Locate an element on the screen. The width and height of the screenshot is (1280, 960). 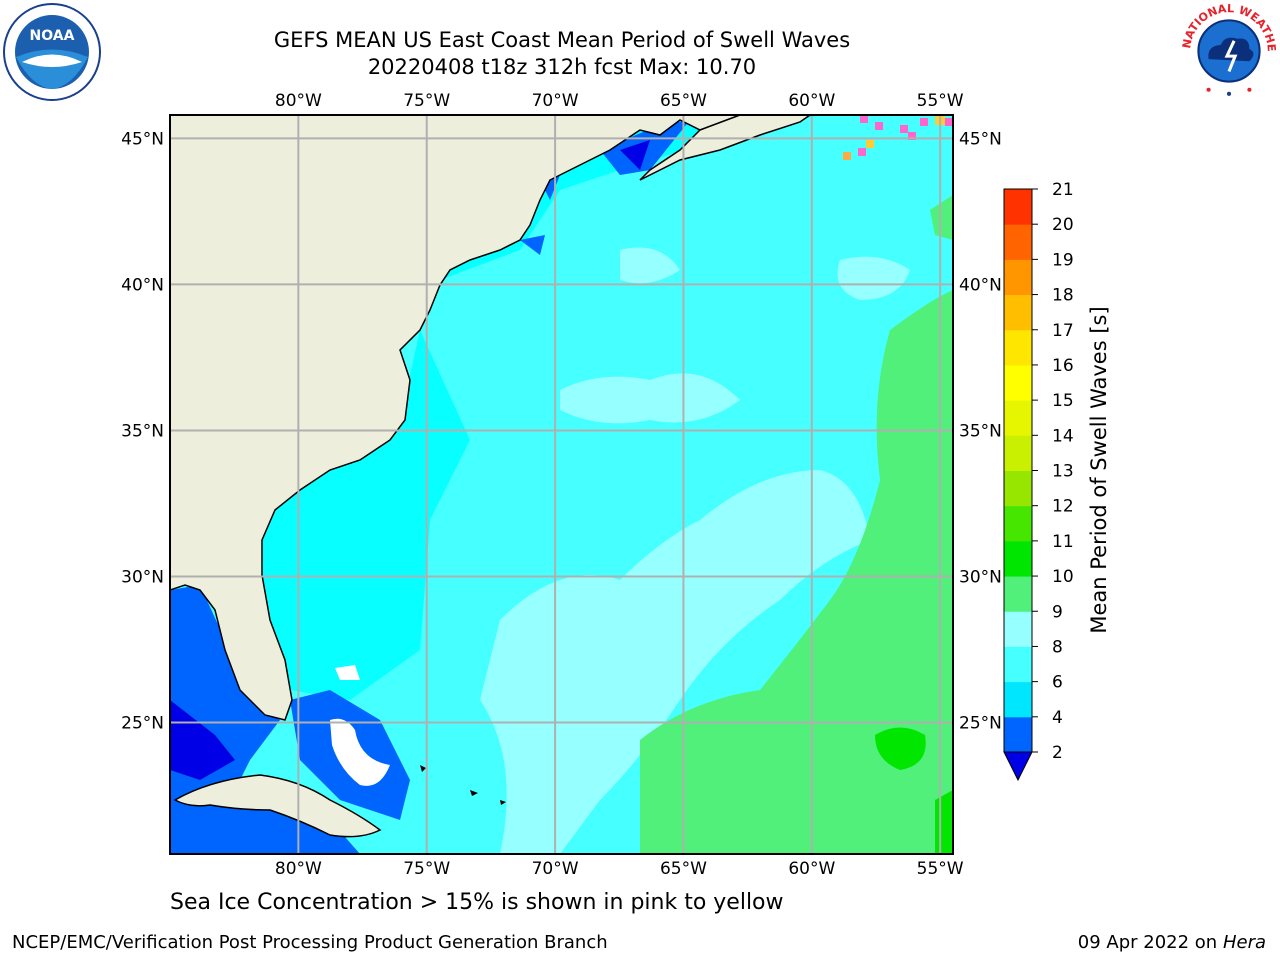
ocean-field-4s is located at coordinates (225, 719).